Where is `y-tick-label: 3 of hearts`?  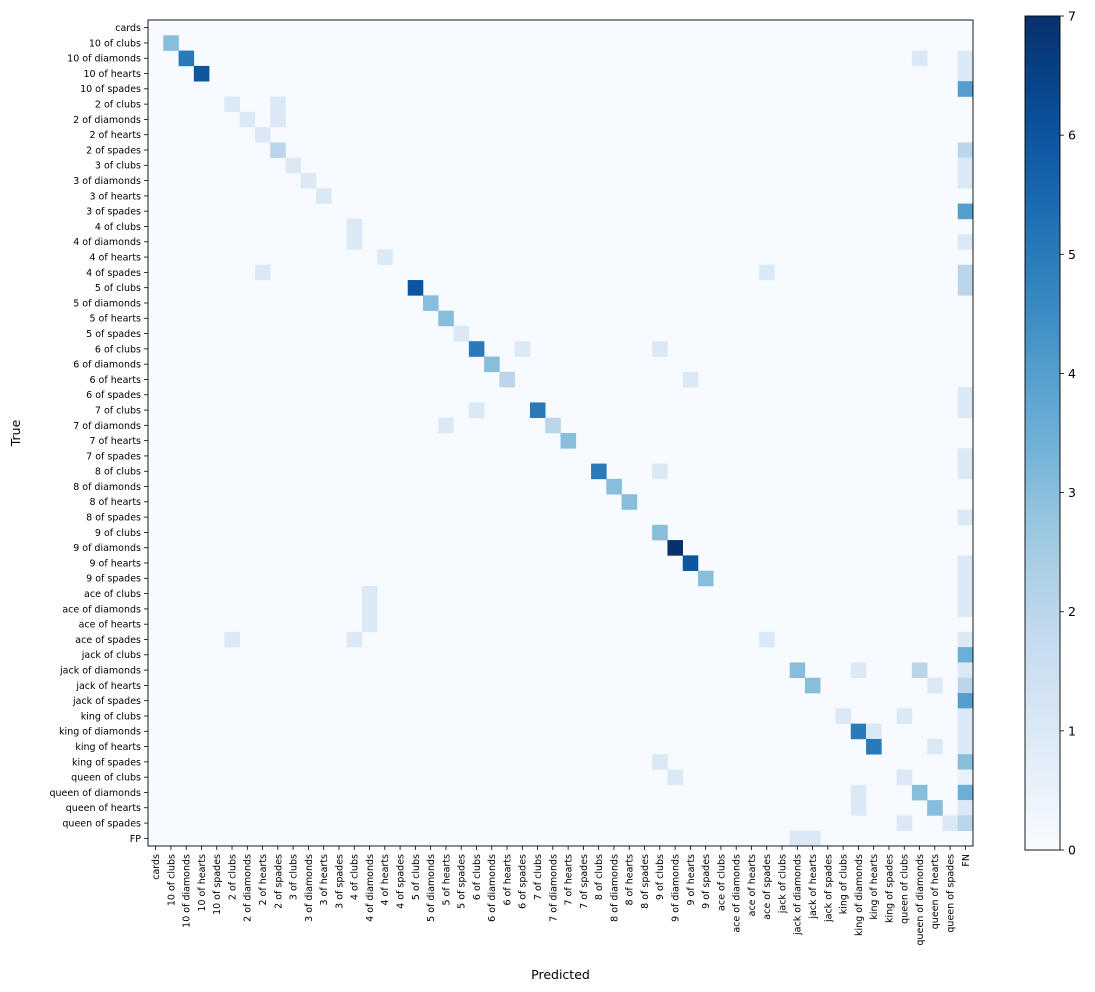
y-tick-label: 3 of hearts is located at coordinates (115, 196).